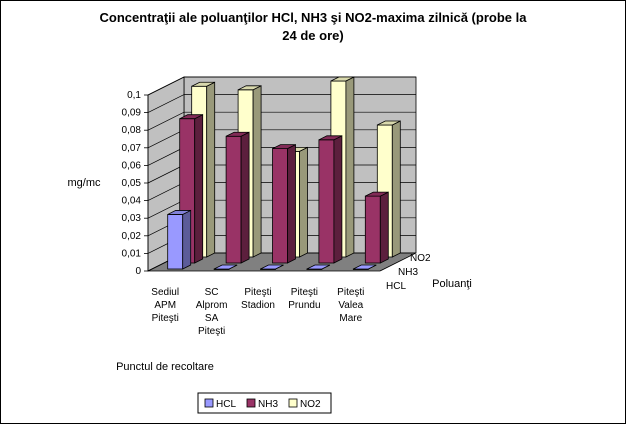 The width and height of the screenshot is (626, 424). What do you see at coordinates (132, 183) in the screenshot?
I see `y-tick-label: 0,05` at bounding box center [132, 183].